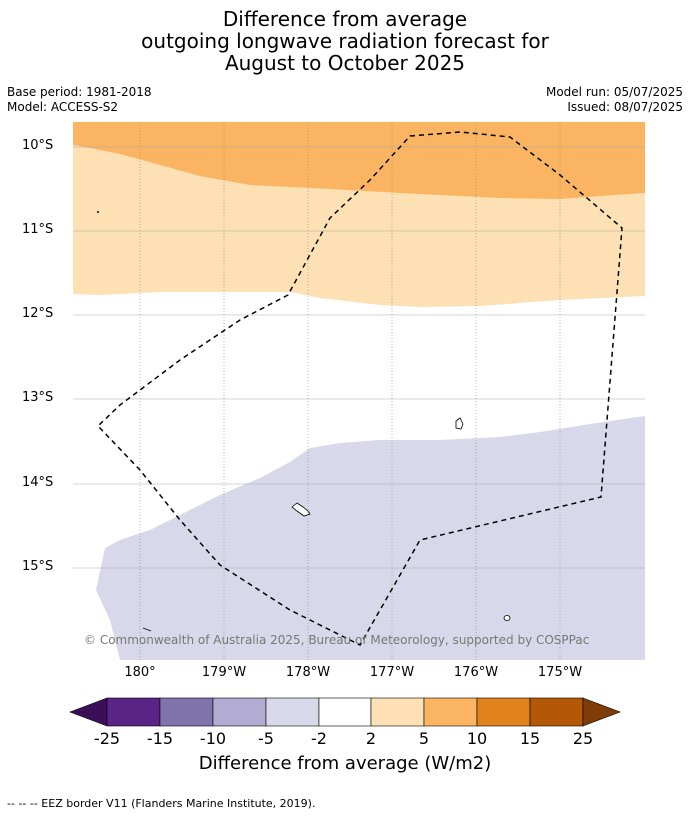 This screenshot has width=690, height=816. I want to click on lat-label: 14°S, so click(38, 482).